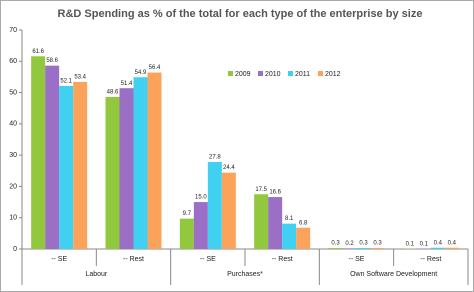  Describe the element at coordinates (13, 124) in the screenshot. I see `y-tick-label: 40` at that location.